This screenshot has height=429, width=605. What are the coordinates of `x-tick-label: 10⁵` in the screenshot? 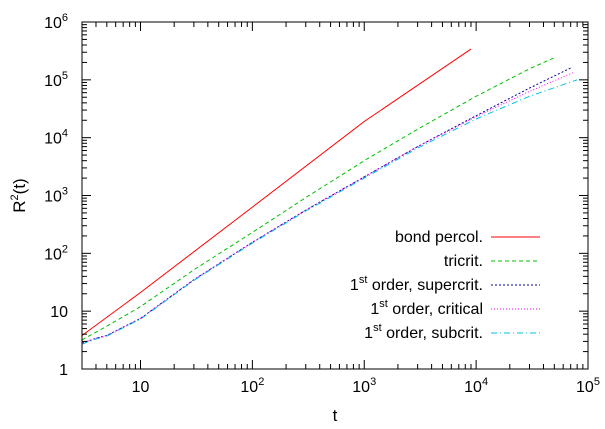 It's located at (588, 386).